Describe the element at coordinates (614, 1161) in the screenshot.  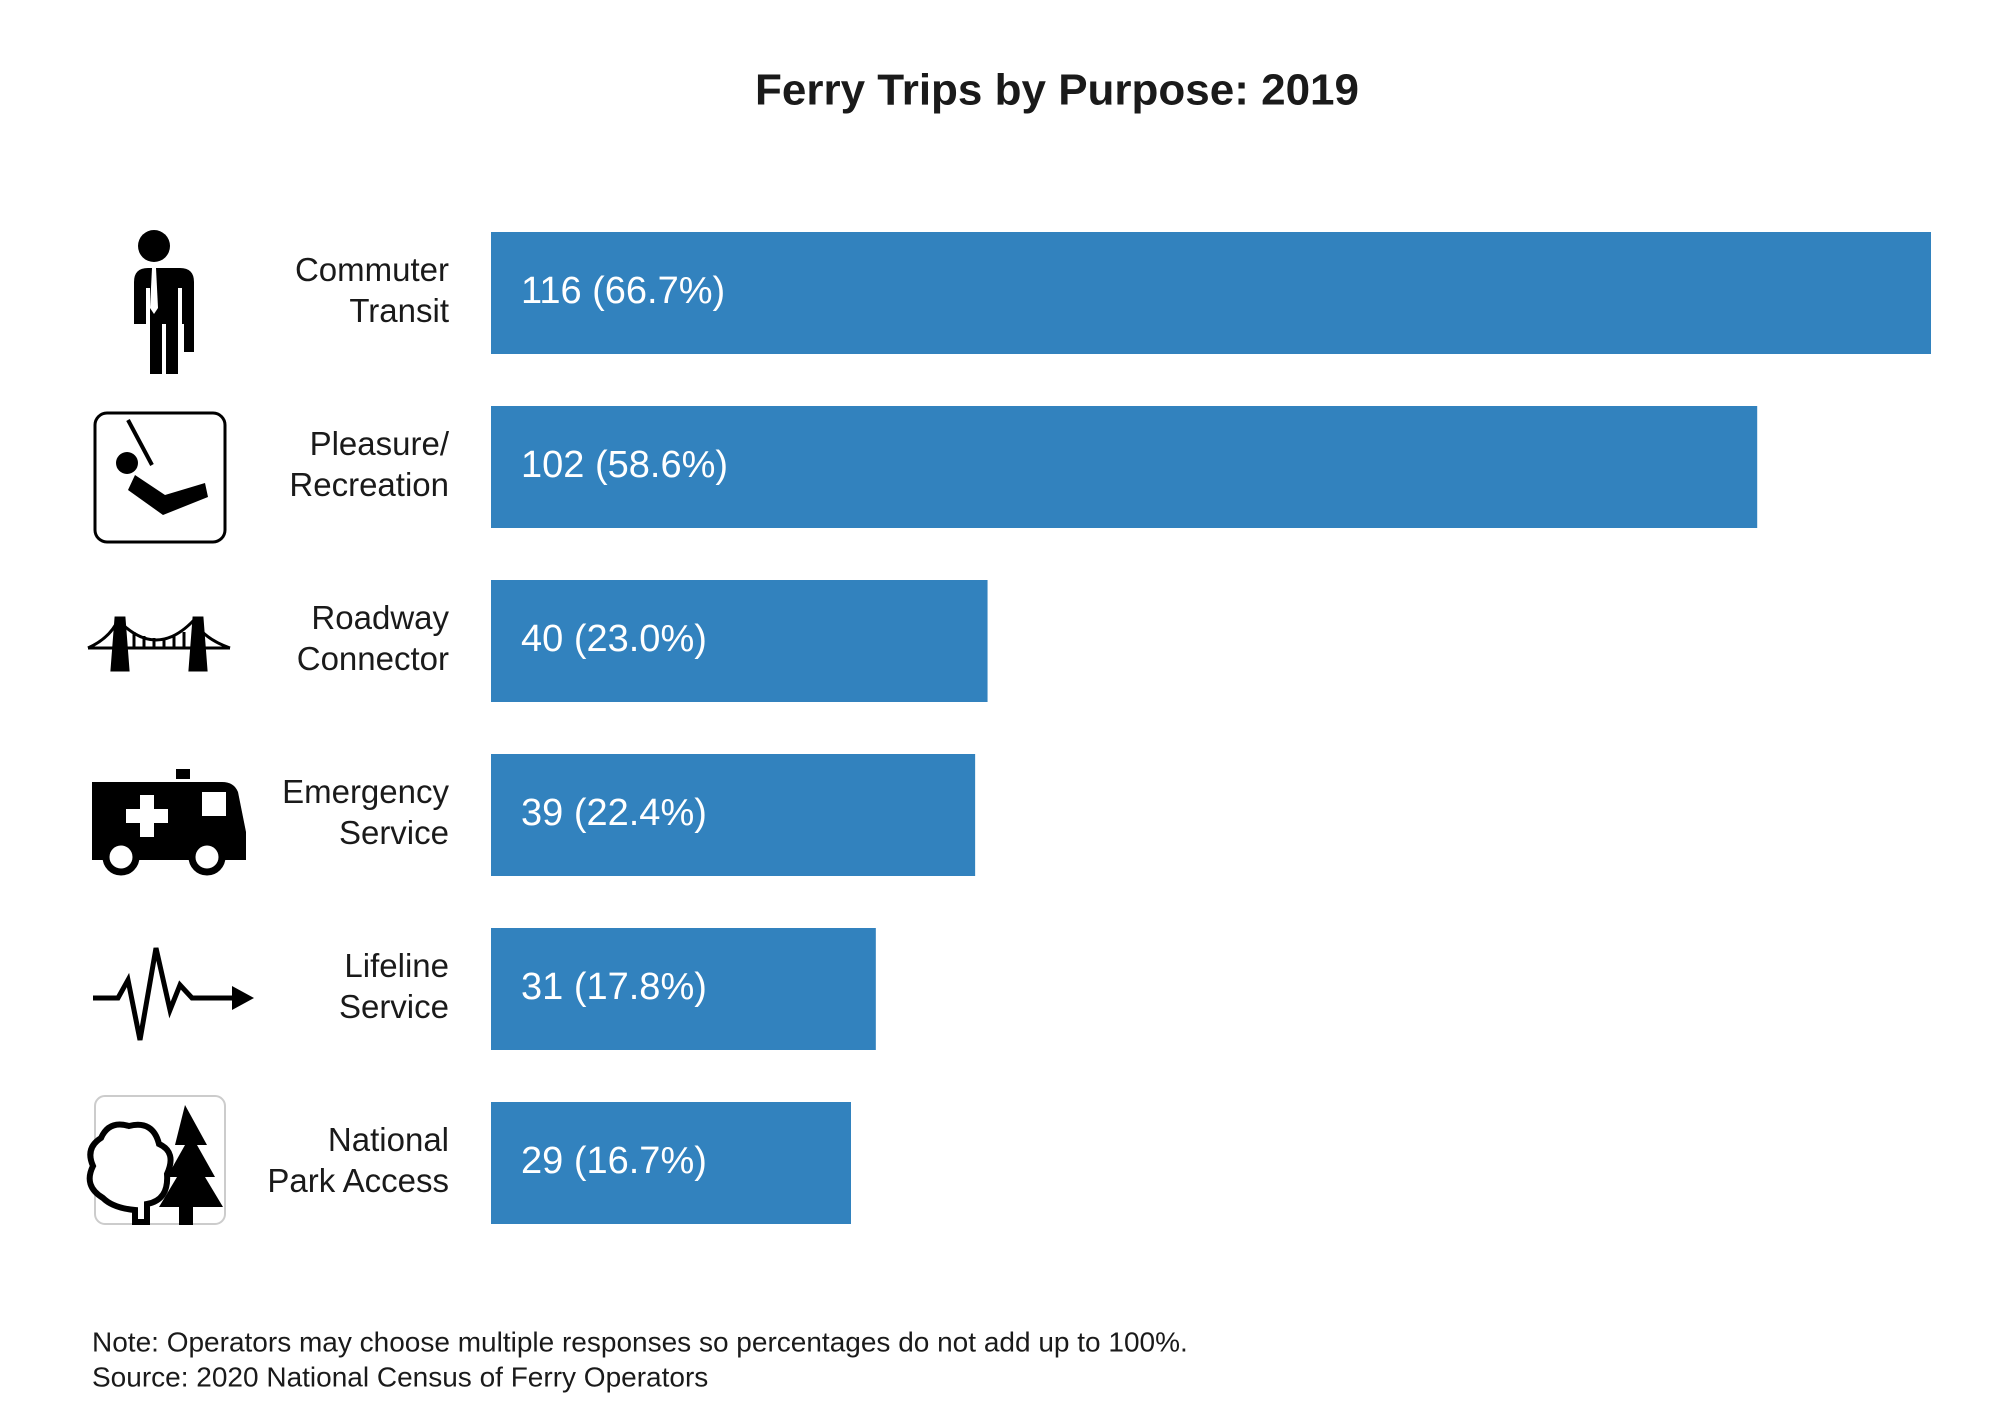
I see `value-label: 29 (16.7%)` at that location.